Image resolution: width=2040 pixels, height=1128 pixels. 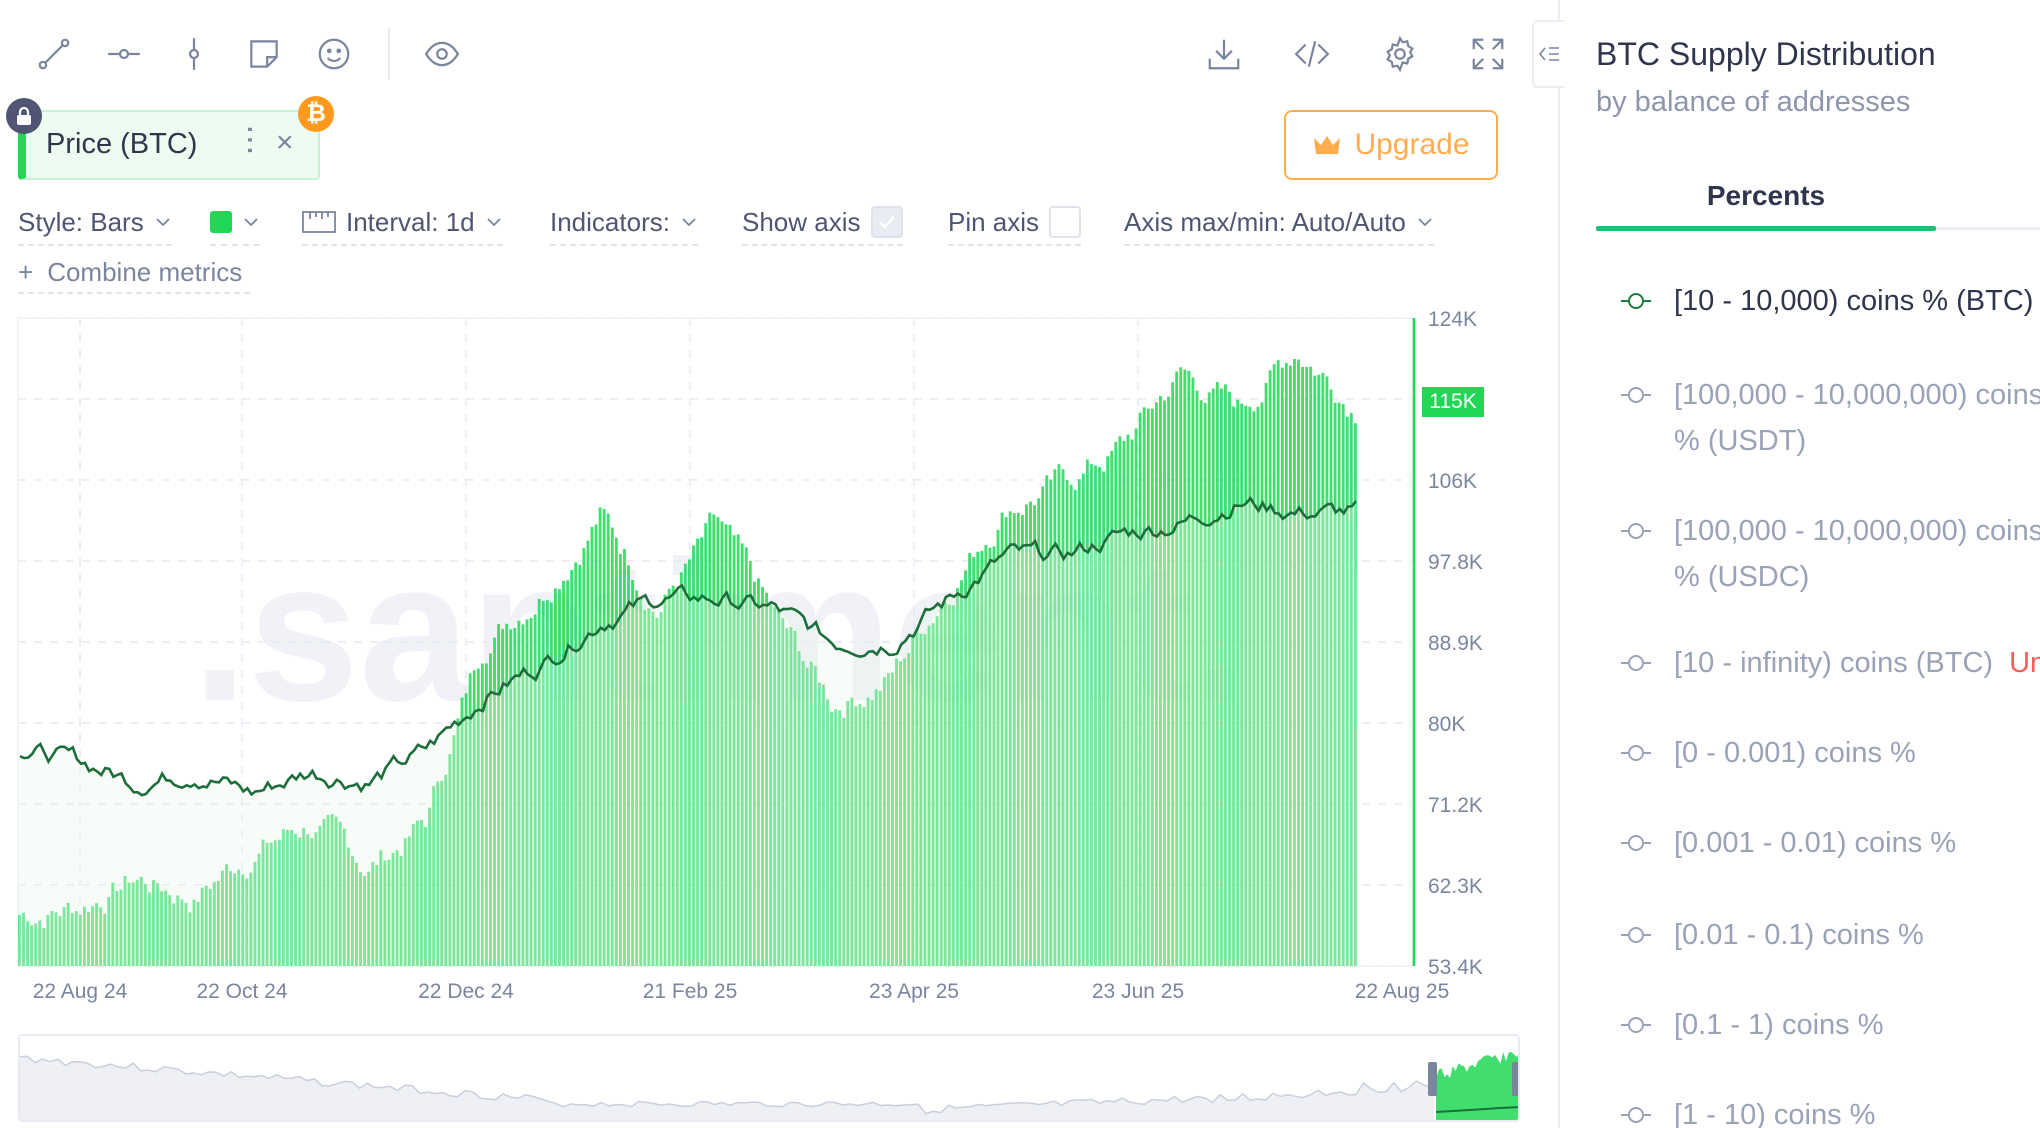 What do you see at coordinates (442, 54) in the screenshot?
I see `eye-icon` at bounding box center [442, 54].